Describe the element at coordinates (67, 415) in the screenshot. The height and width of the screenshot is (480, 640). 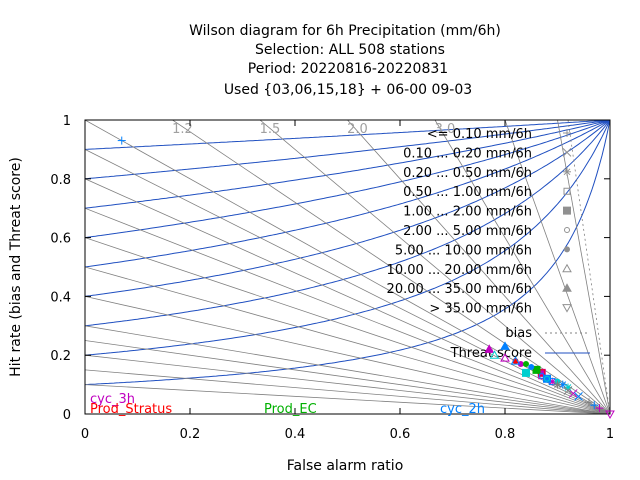
I see `y-tick-label-0: 0` at that location.